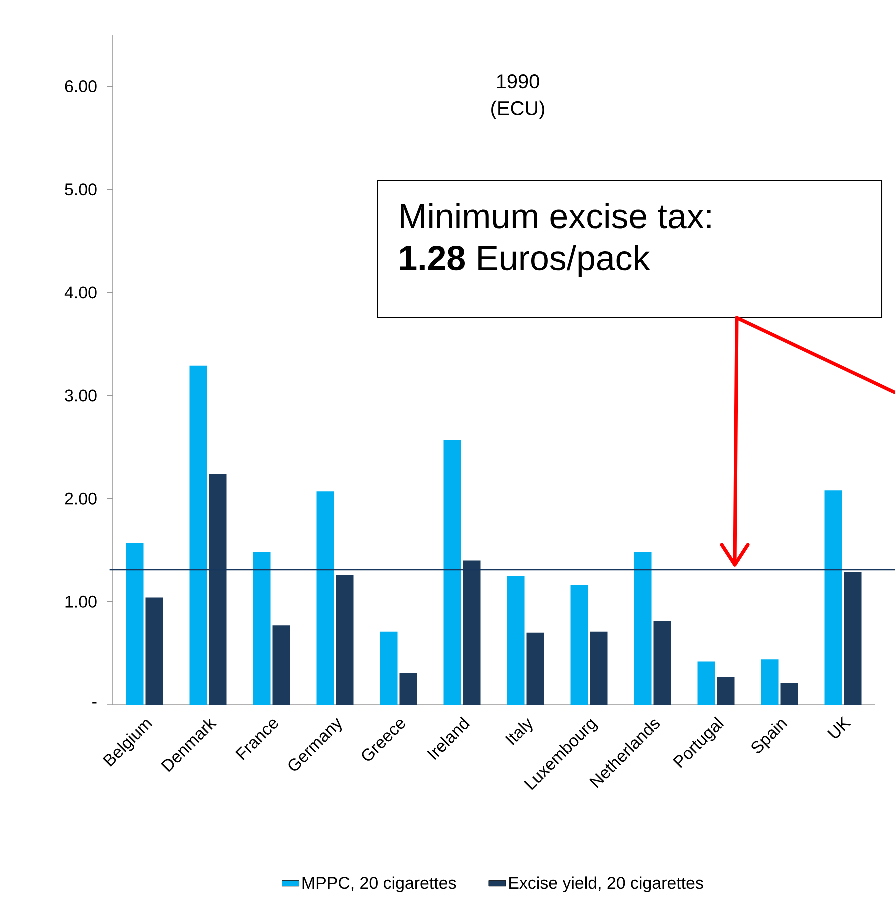 This screenshot has height=923, width=895. Describe the element at coordinates (518, 97) in the screenshot. I see `text: 1990 (ECU)` at that location.